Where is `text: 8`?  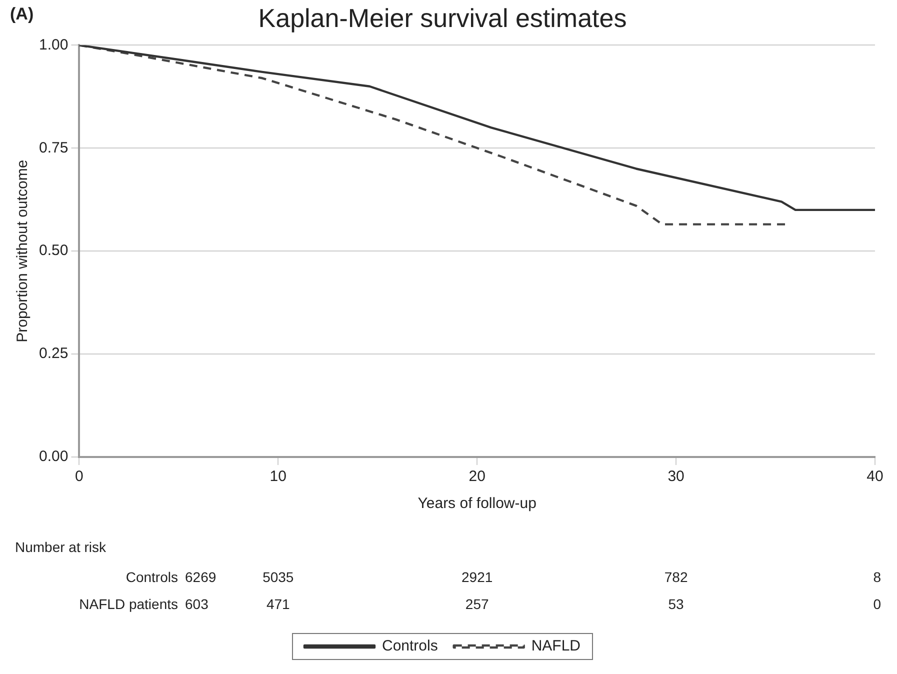 text: 8 is located at coordinates (877, 576).